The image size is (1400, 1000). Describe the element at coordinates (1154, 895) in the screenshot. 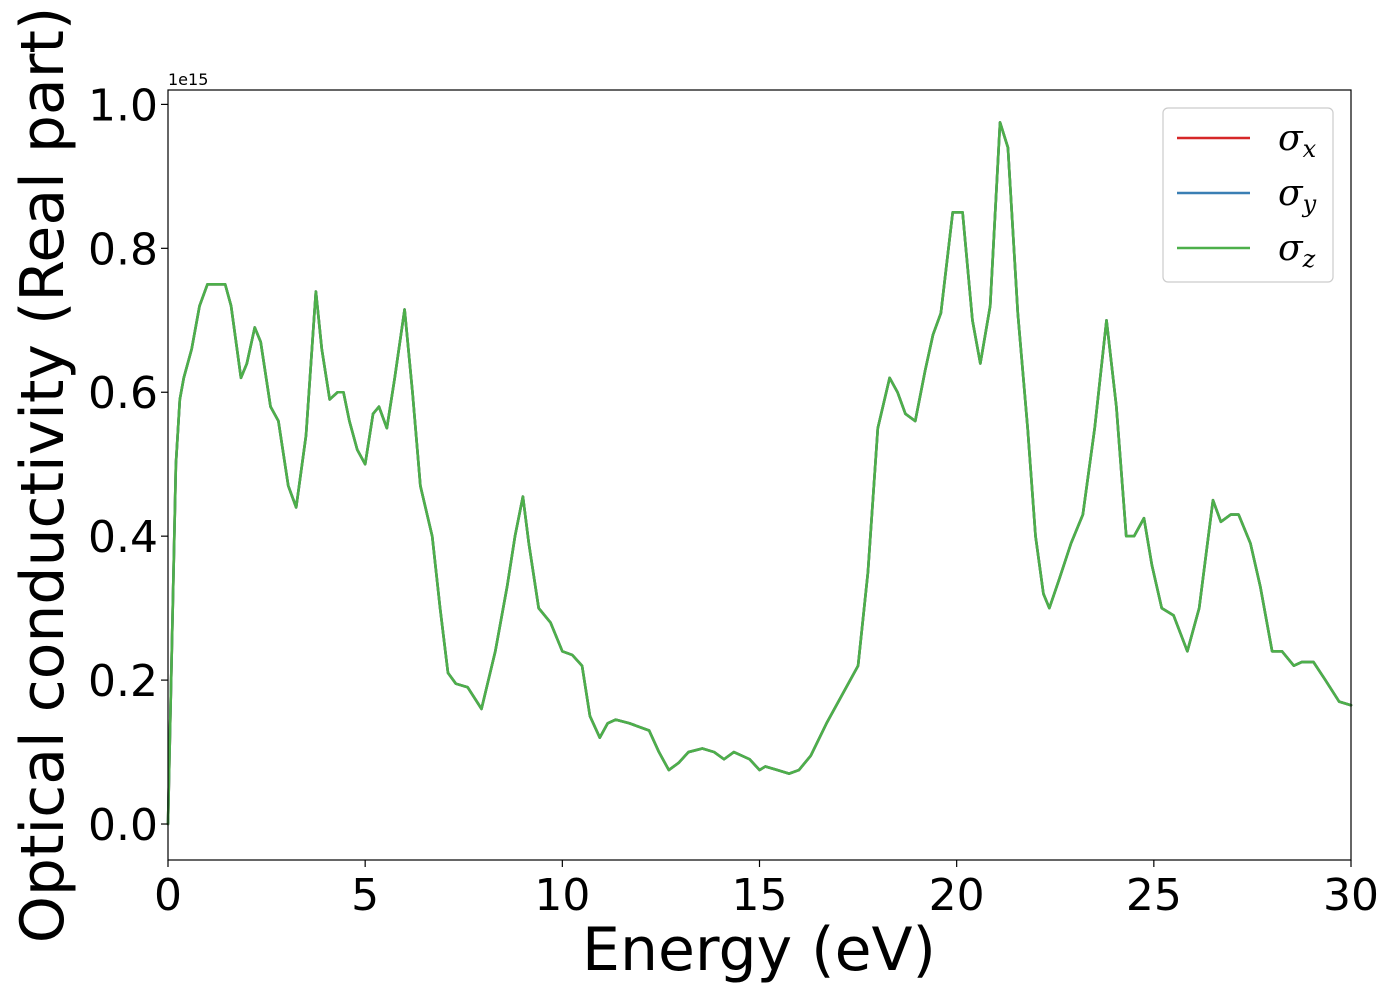

I see `x-tick-label: 25` at that location.